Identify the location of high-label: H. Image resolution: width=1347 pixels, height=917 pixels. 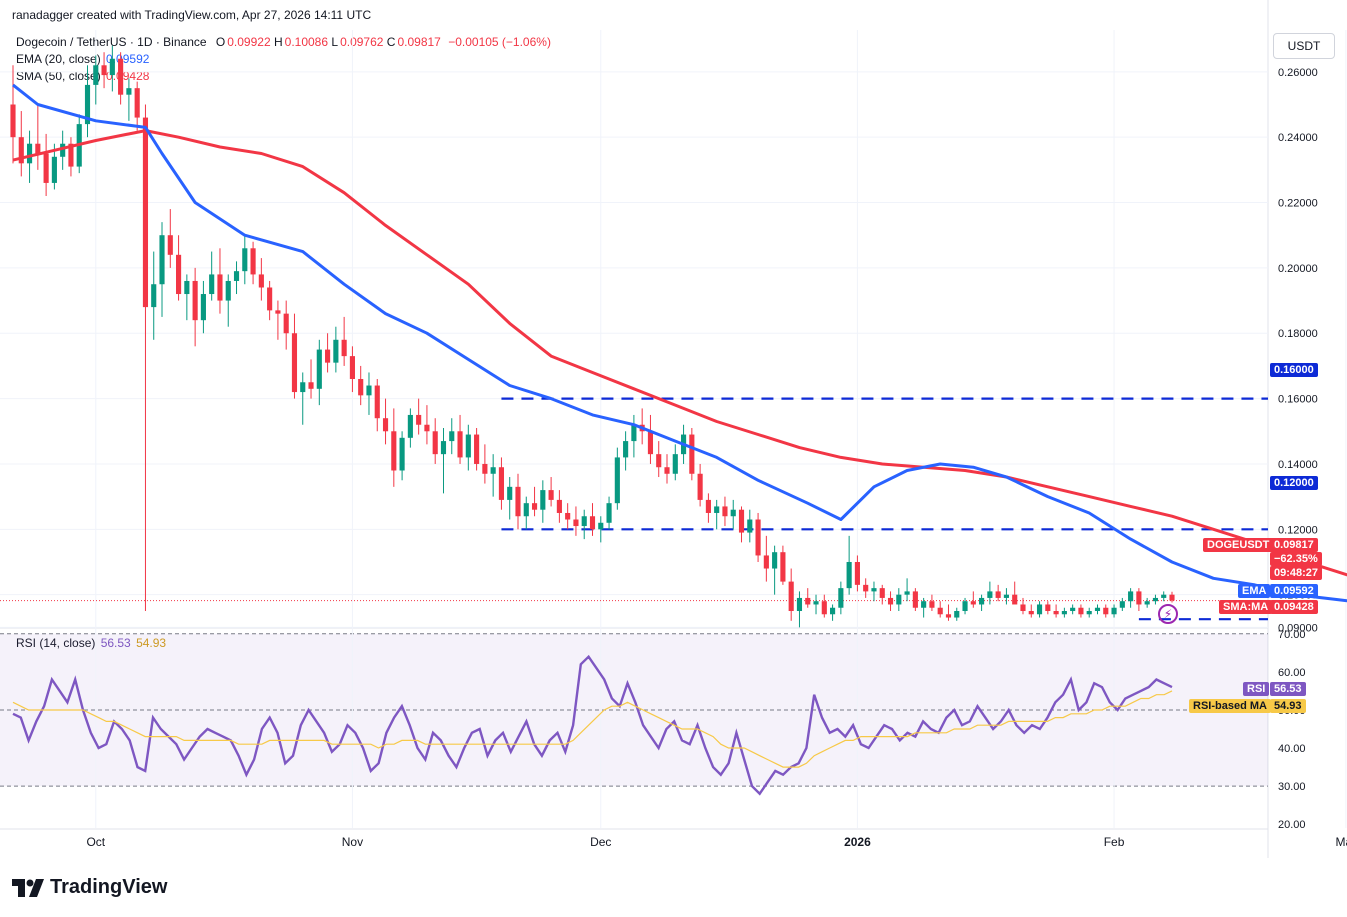
(278, 42).